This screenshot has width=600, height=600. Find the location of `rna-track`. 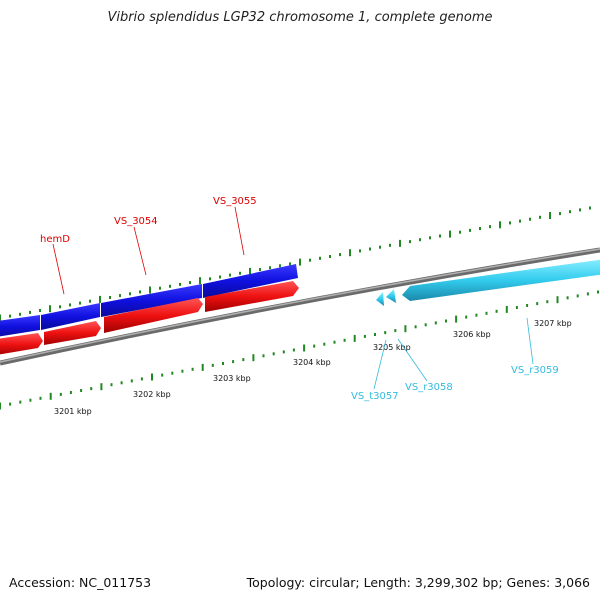

rna-track is located at coordinates (488, 282).